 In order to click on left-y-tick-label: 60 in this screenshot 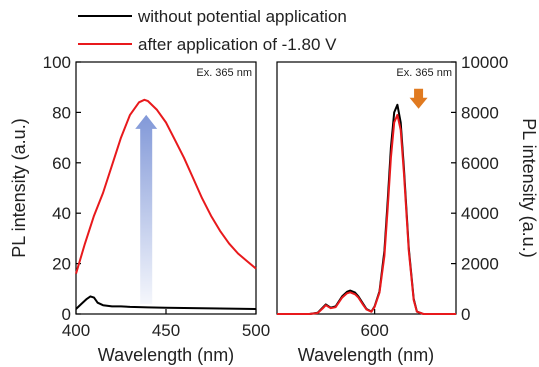, I will do `click(61, 163)`.